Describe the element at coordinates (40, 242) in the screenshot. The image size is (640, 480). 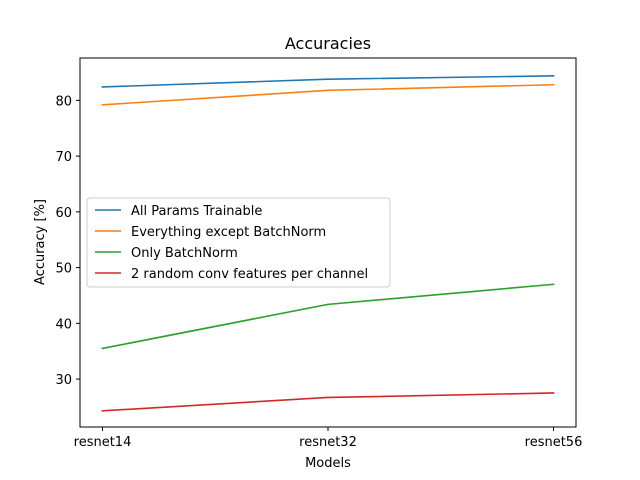
I see `y-axis-title: Accuracy [%]` at that location.